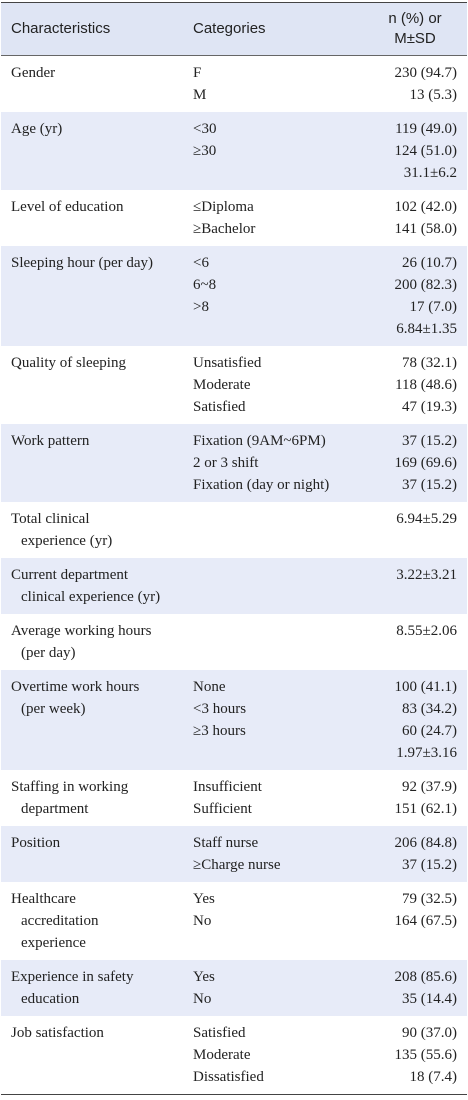 This screenshot has height=1100, width=468. Describe the element at coordinates (226, 843) in the screenshot. I see `category: Staff nurse` at that location.